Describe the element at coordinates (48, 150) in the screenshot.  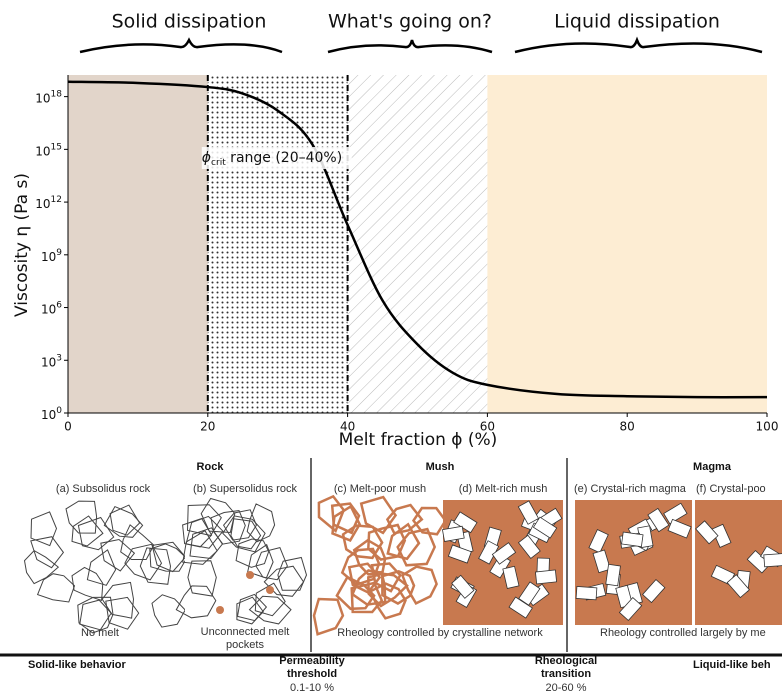
I see `y-tick-label: 10¹⁵` at that location.